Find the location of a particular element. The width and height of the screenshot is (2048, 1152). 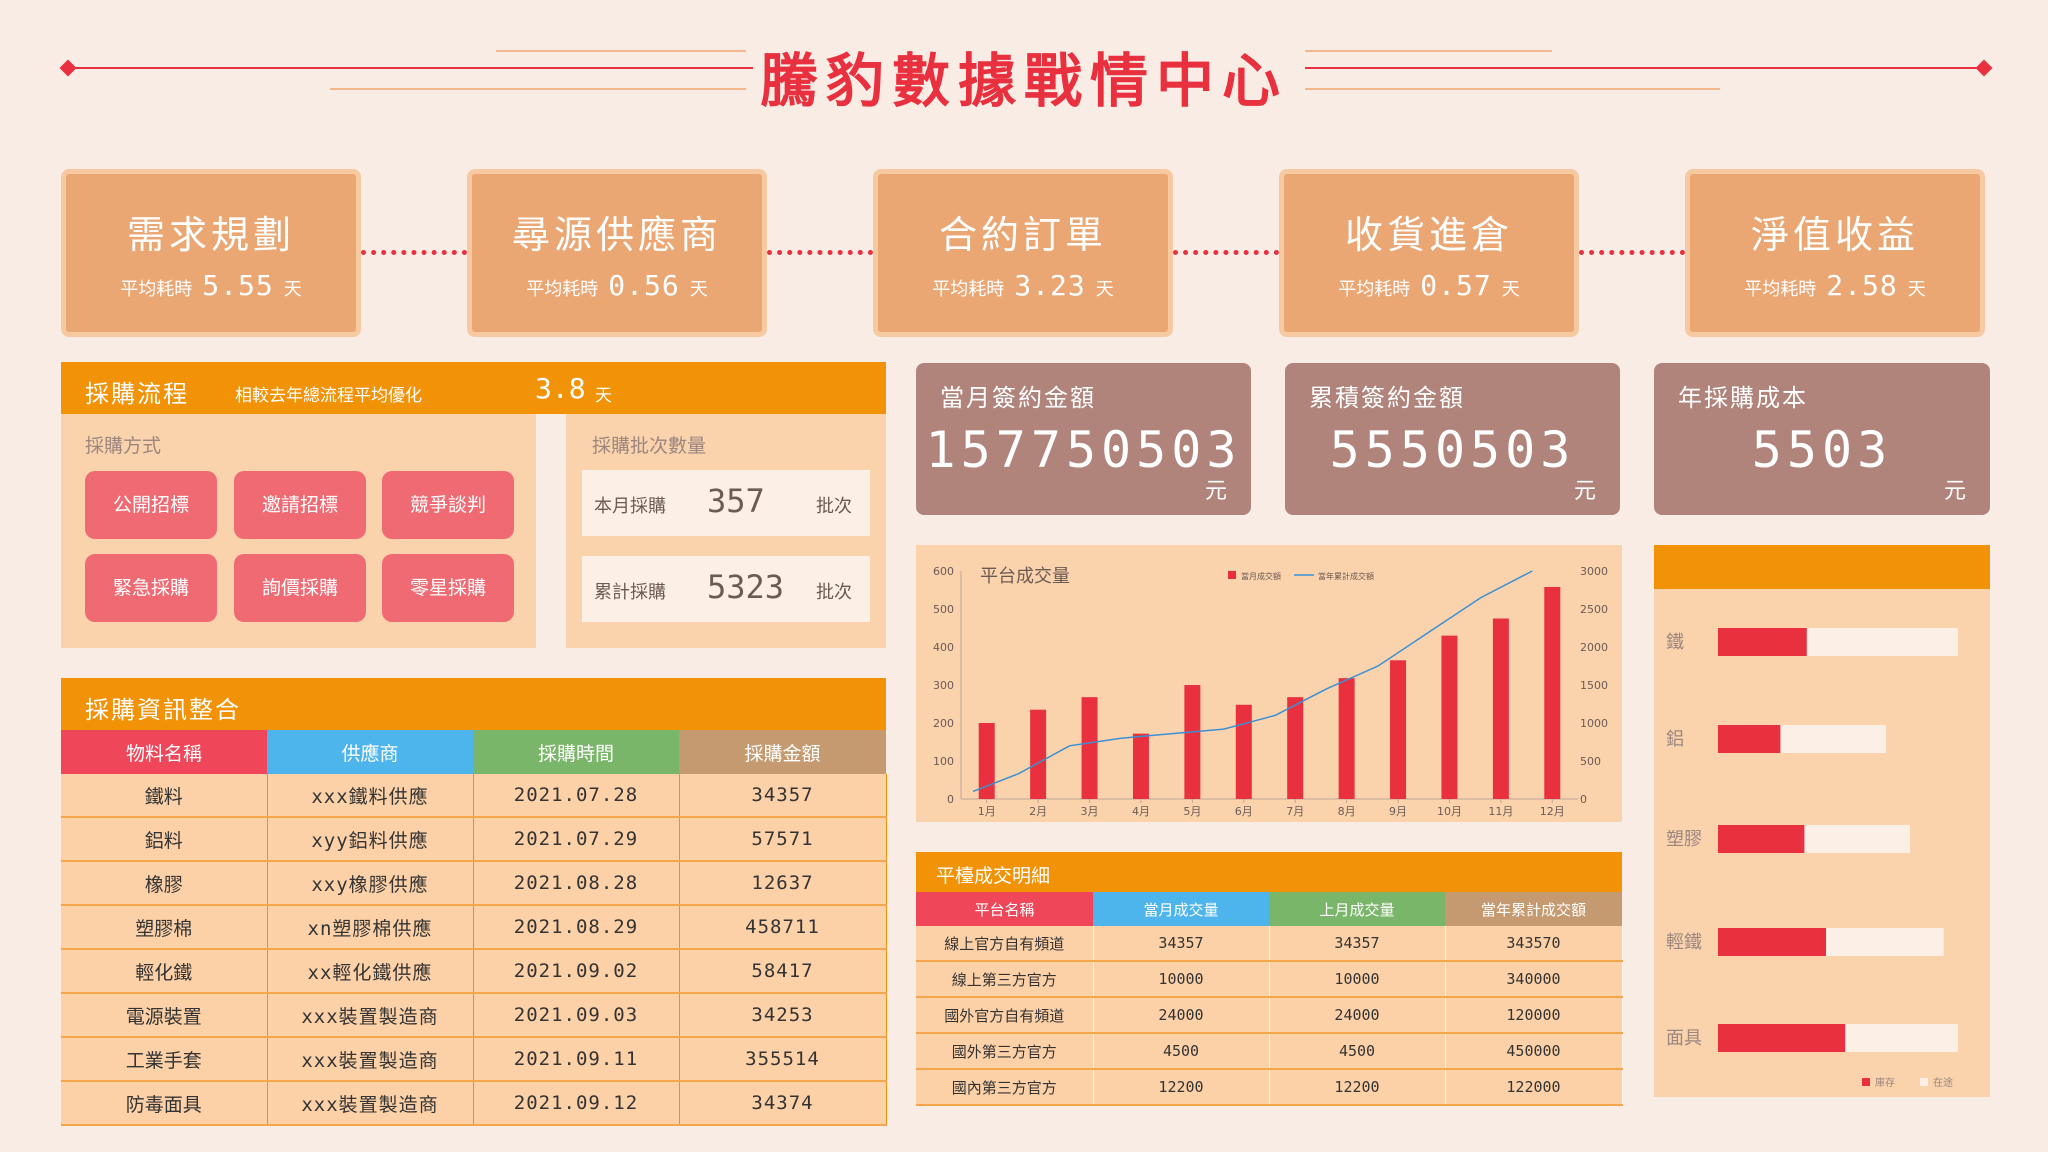

table-row: 鋁料 xyy鋁料供應 2021.07.29 57571 is located at coordinates (474, 839).